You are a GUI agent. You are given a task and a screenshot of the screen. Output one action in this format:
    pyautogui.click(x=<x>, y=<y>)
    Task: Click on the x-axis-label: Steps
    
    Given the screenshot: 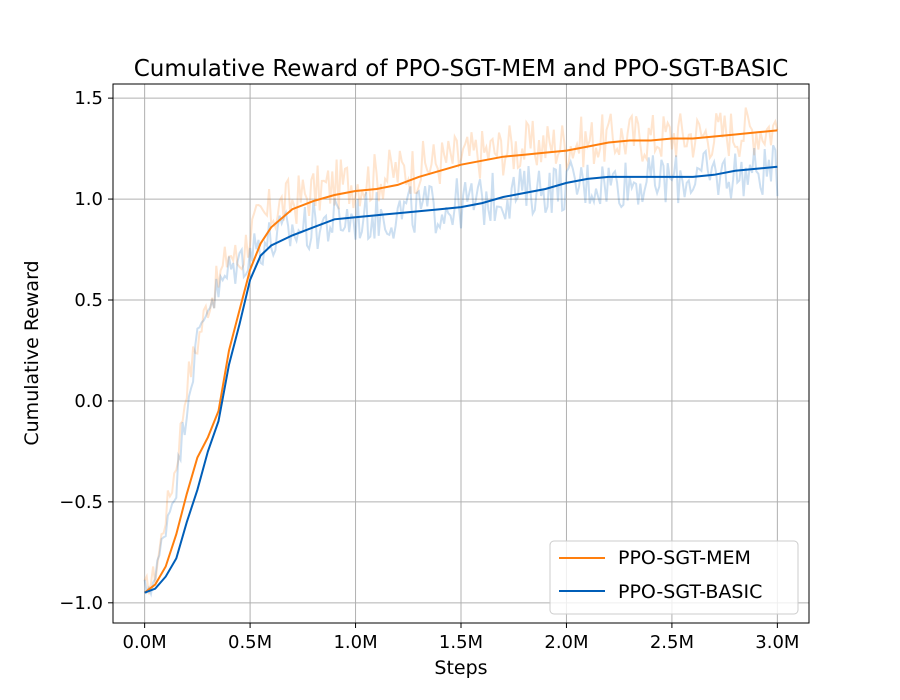 What is the action you would take?
    pyautogui.click(x=460, y=668)
    